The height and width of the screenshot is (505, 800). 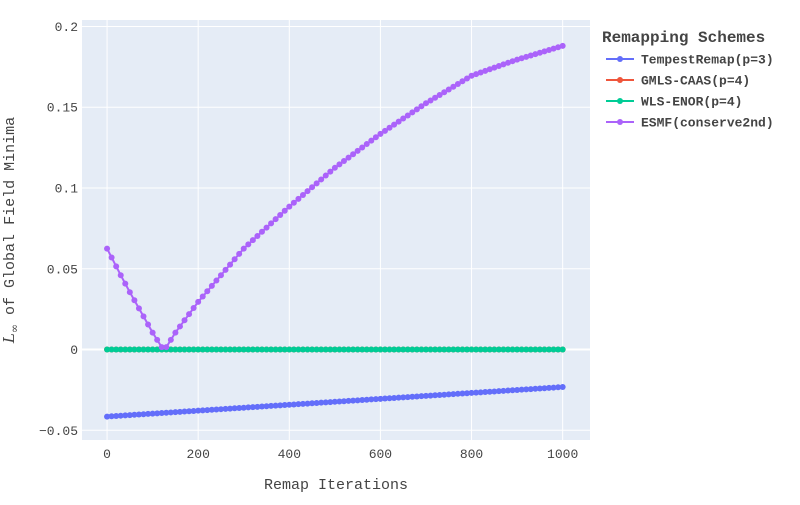 I want to click on legend-item: ESMF(conserve2nd), so click(x=690, y=123).